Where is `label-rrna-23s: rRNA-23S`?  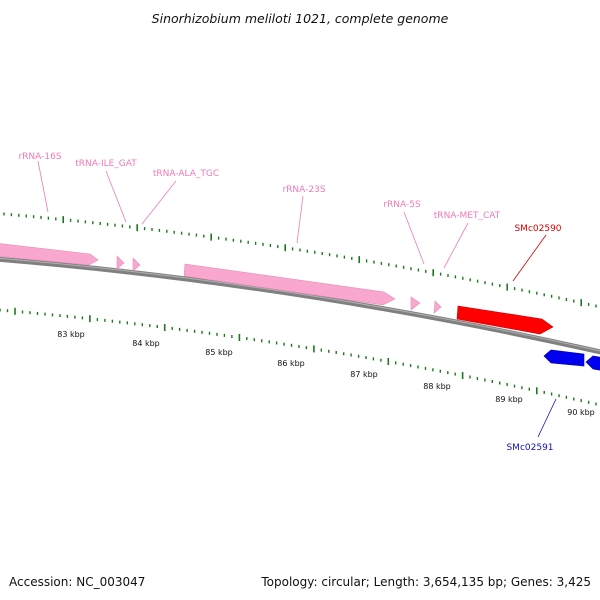 label-rrna-23s: rRNA-23S is located at coordinates (303, 190).